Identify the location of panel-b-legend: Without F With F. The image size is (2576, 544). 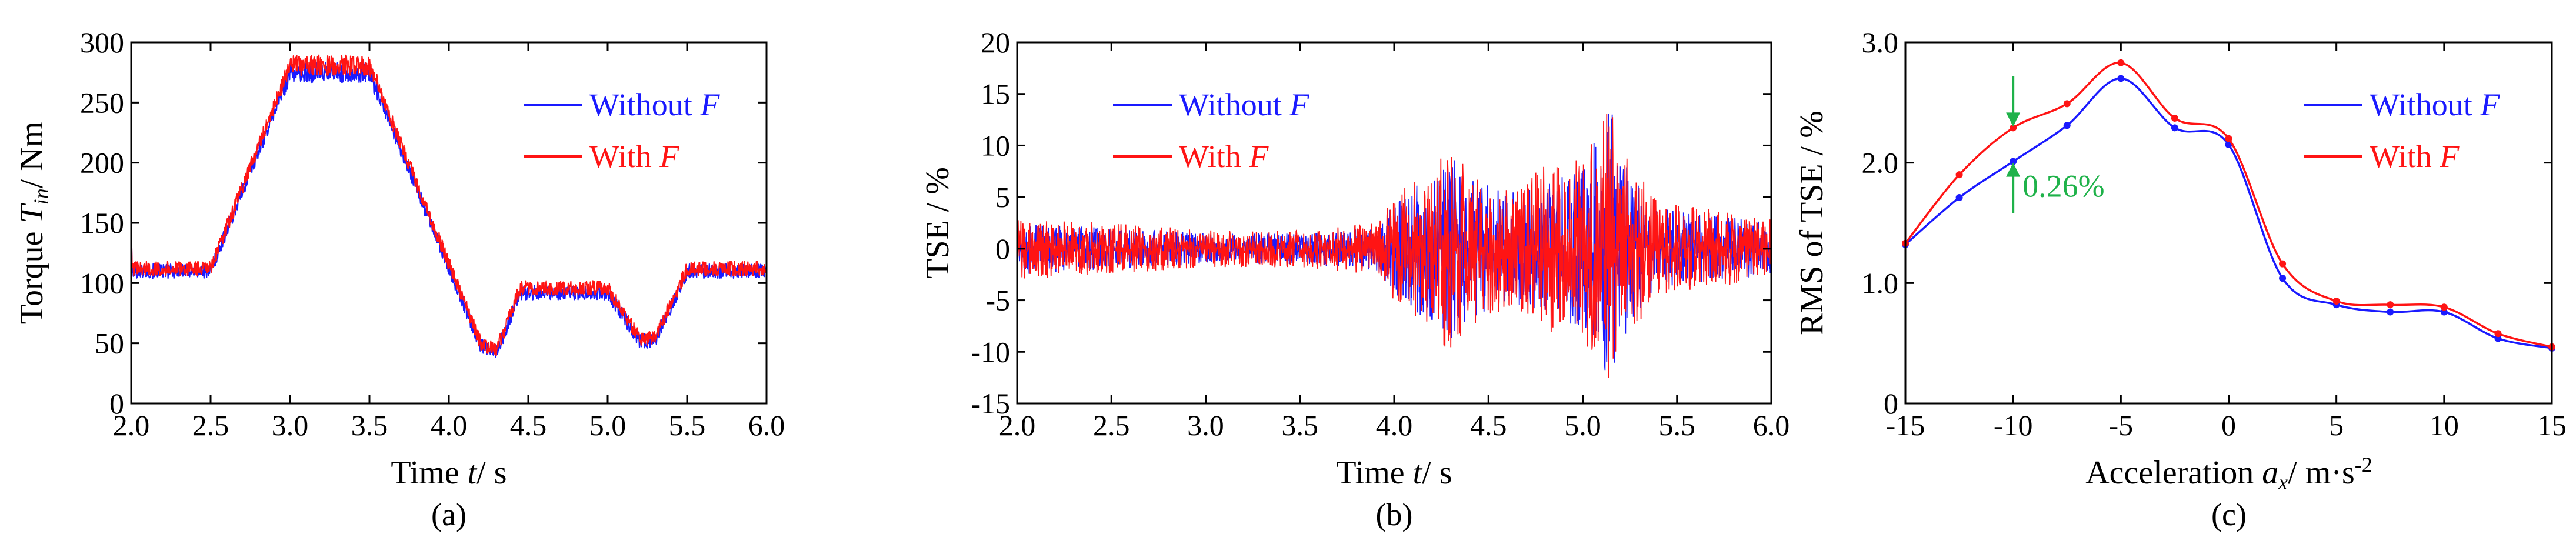
(1211, 130).